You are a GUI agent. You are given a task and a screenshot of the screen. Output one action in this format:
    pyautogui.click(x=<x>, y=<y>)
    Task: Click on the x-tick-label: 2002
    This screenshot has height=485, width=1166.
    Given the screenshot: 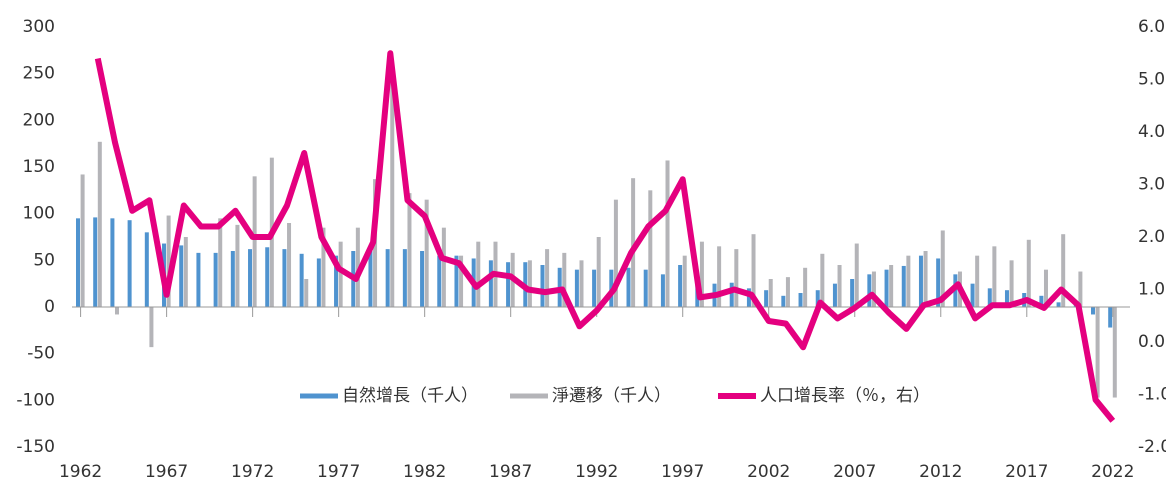 What is the action you would take?
    pyautogui.click(x=768, y=472)
    